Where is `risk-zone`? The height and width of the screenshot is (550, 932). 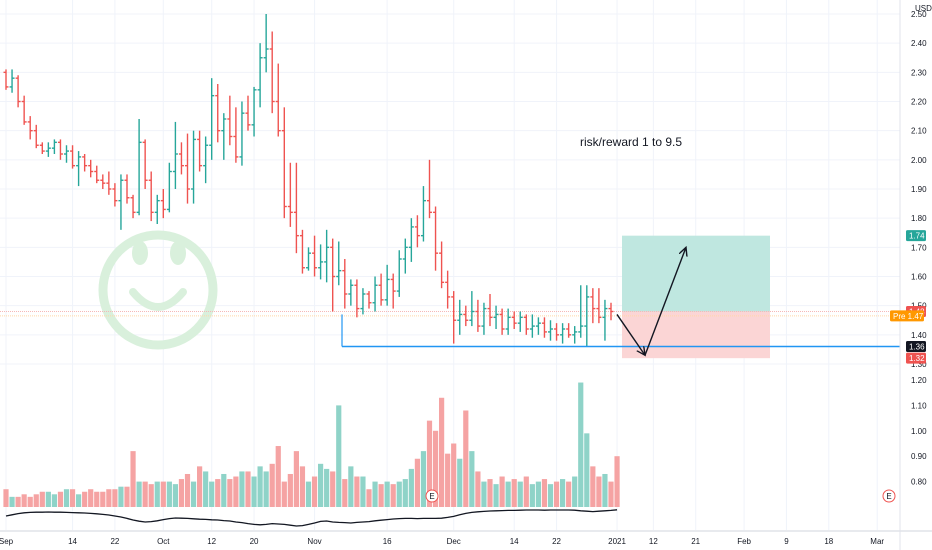 risk-zone is located at coordinates (696, 335).